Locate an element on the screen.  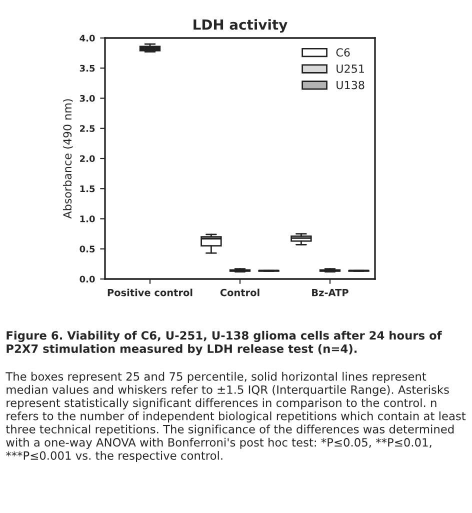
y-tick-label: 1.0 is located at coordinates (87, 218).